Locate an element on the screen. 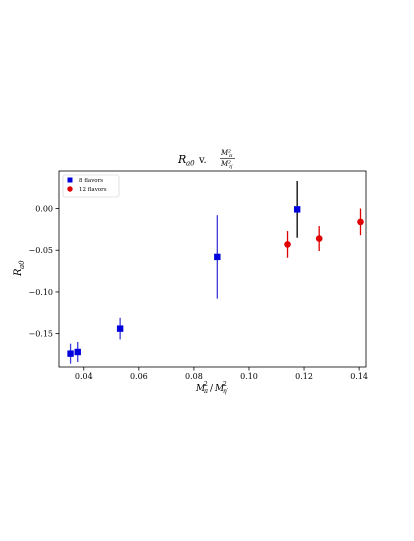 The image size is (414, 541). title-sub: a0 is located at coordinates (190, 164).